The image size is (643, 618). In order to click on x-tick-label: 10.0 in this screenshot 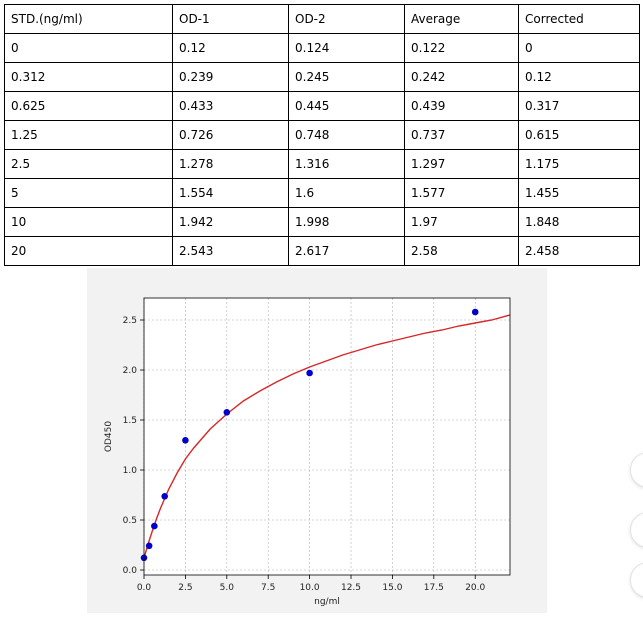, I will do `click(310, 588)`.